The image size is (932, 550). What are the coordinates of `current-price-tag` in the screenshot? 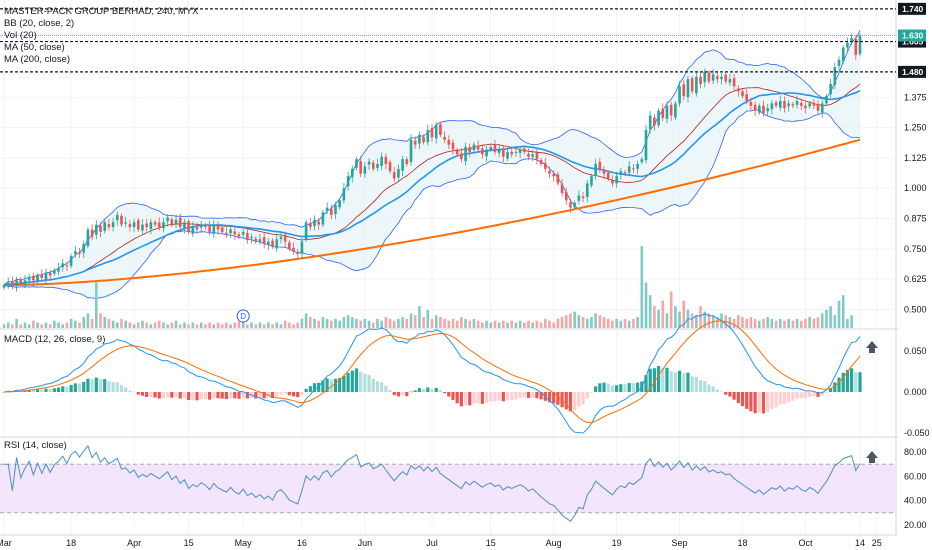 It's located at (912, 35).